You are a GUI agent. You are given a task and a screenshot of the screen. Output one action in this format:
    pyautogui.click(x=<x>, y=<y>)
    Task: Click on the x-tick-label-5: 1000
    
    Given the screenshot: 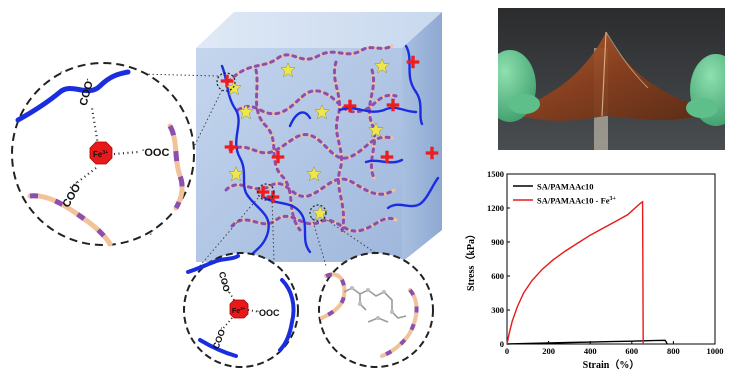 What is the action you would take?
    pyautogui.click(x=715, y=351)
    